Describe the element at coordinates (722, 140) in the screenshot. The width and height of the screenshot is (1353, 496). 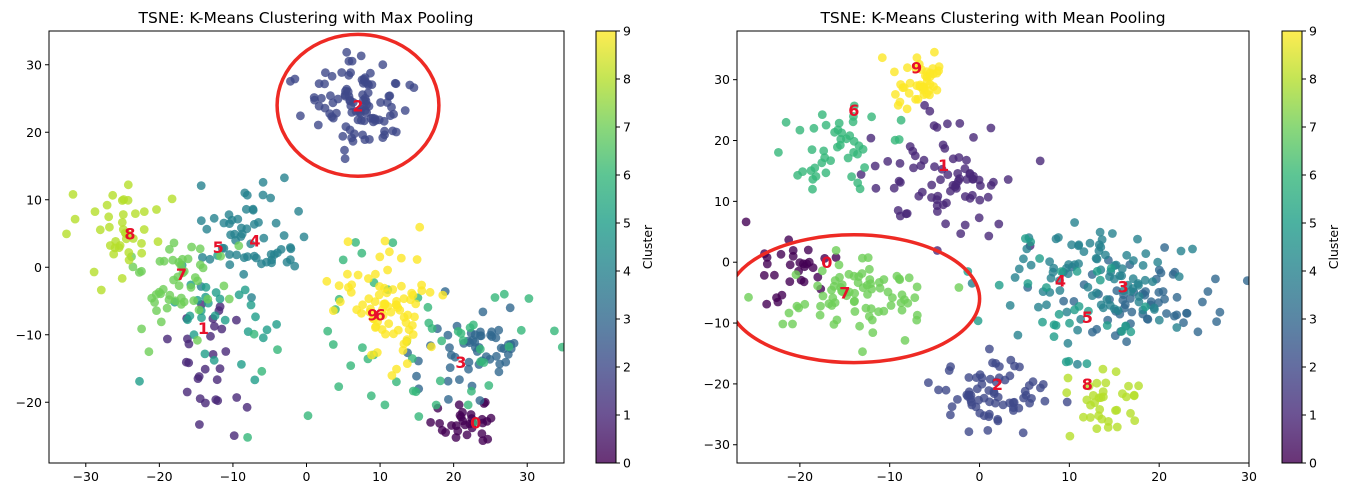
I see `y-tick-label: 20` at that location.